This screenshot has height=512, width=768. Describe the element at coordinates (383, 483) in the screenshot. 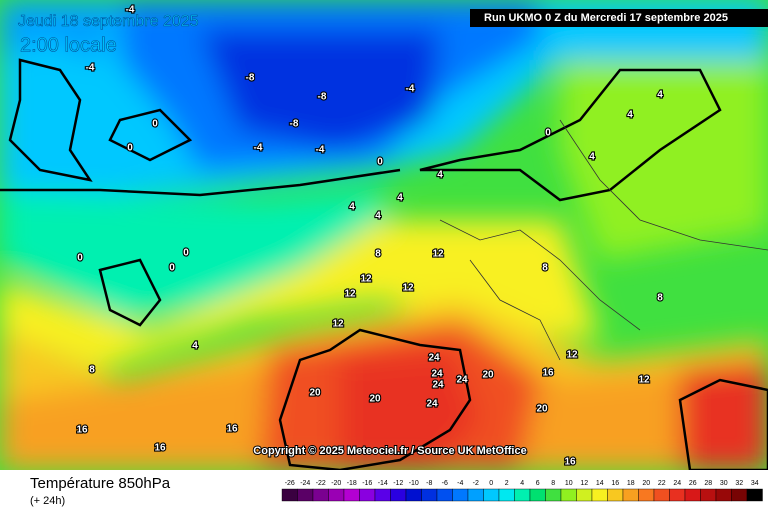

I see `scale-label: -14` at that location.